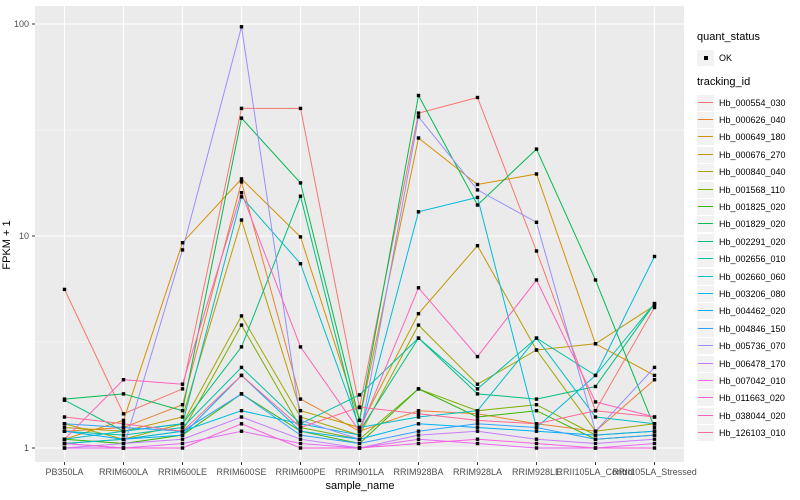 Image resolution: width=800 pixels, height=500 pixels. What do you see at coordinates (752, 398) in the screenshot?
I see `legend-item-label: Hb_011663_020` at bounding box center [752, 398].